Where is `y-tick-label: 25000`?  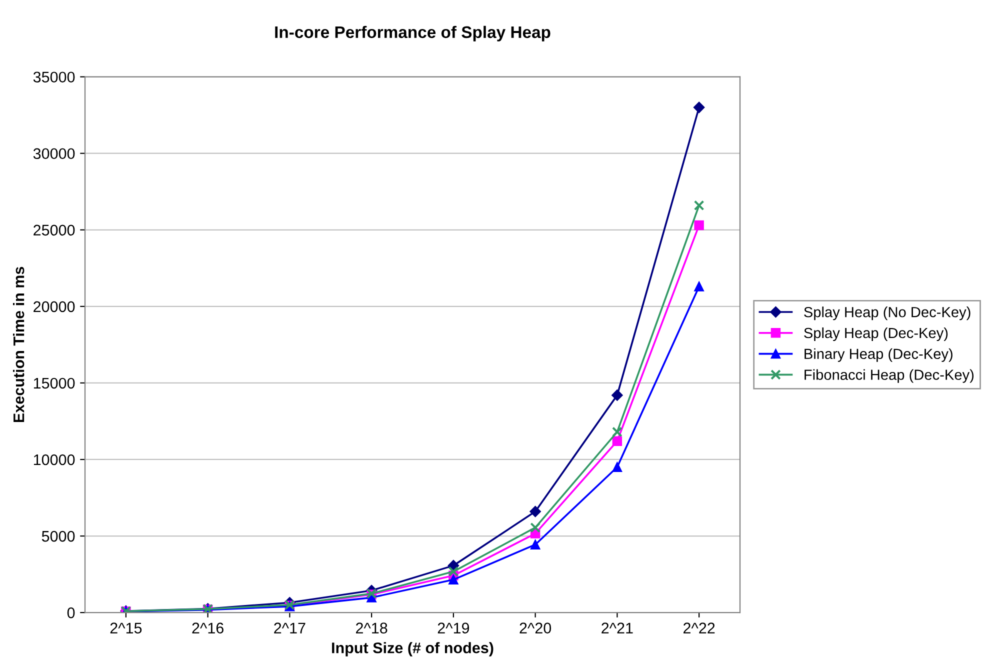 y-tick-label: 25000 is located at coordinates (54, 230).